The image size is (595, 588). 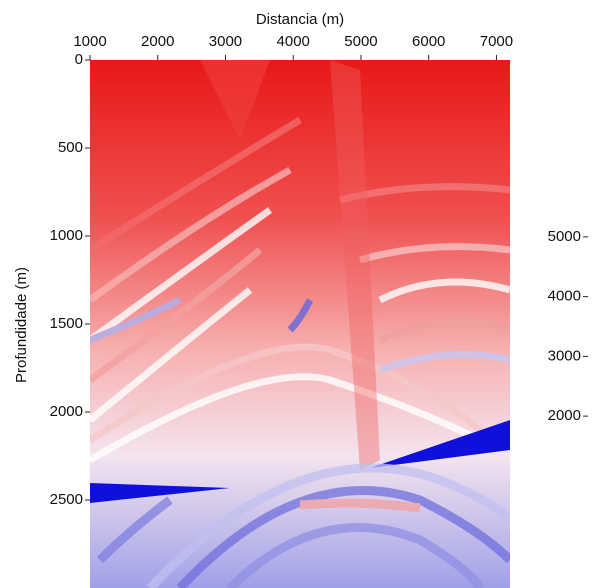 What do you see at coordinates (300, 19) in the screenshot?
I see `x-axis-label: Distancia (m)` at bounding box center [300, 19].